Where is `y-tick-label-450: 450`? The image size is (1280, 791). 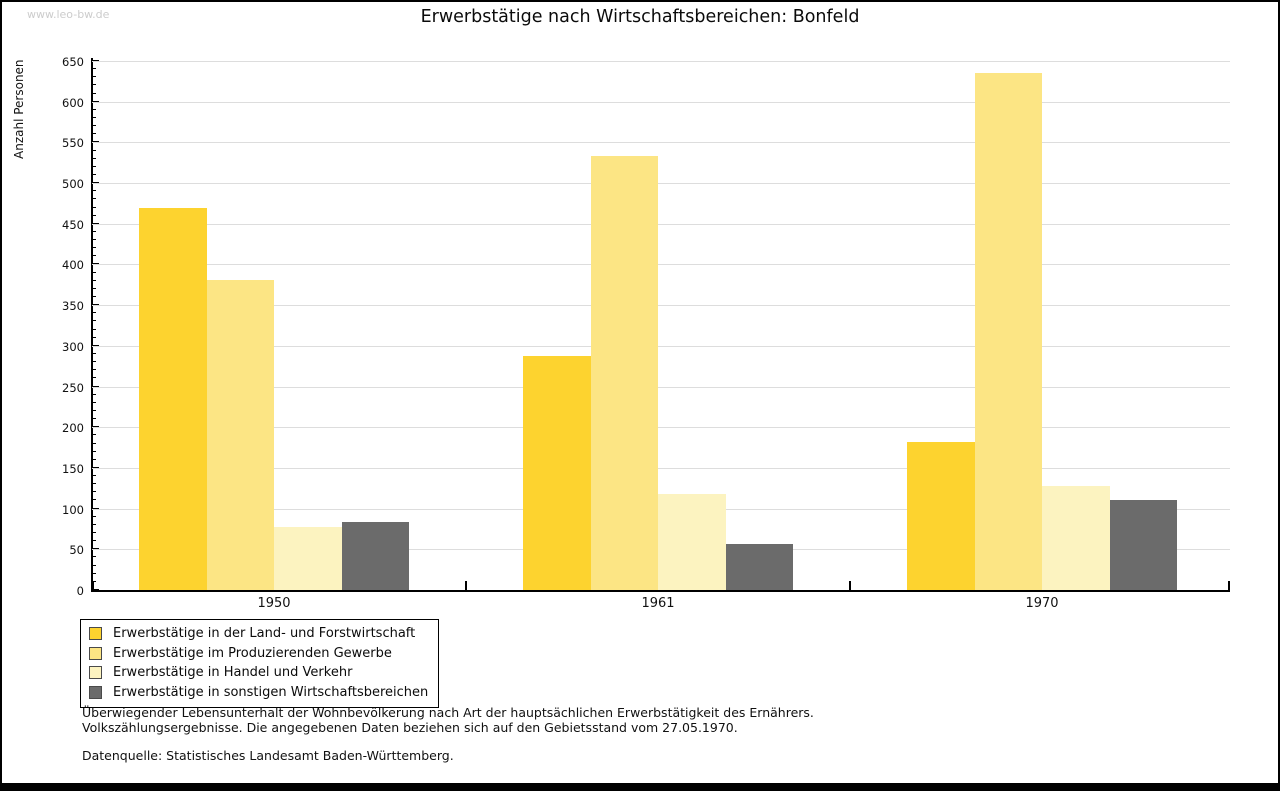
y-tick-label-450: 450 is located at coordinates (73, 224).